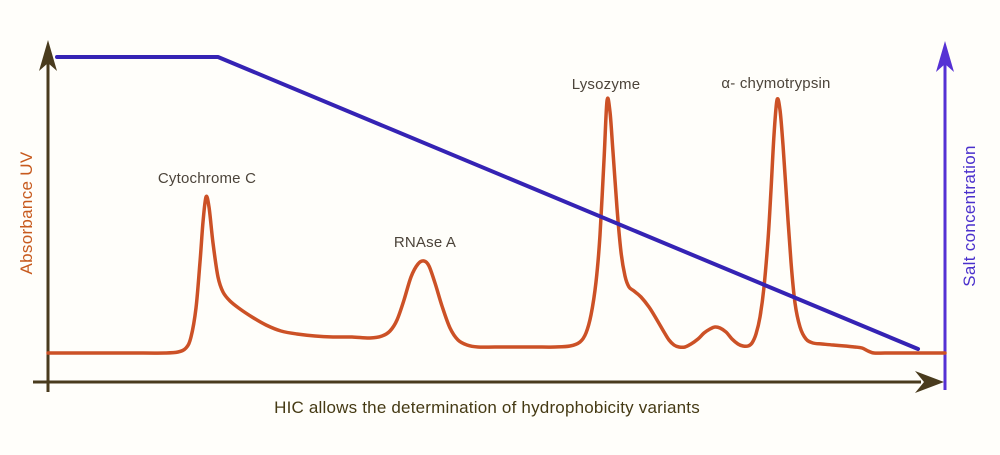 Image resolution: width=1000 pixels, height=455 pixels. Describe the element at coordinates (969, 216) in the screenshot. I see `right-axis-label: Salt concentration` at that location.